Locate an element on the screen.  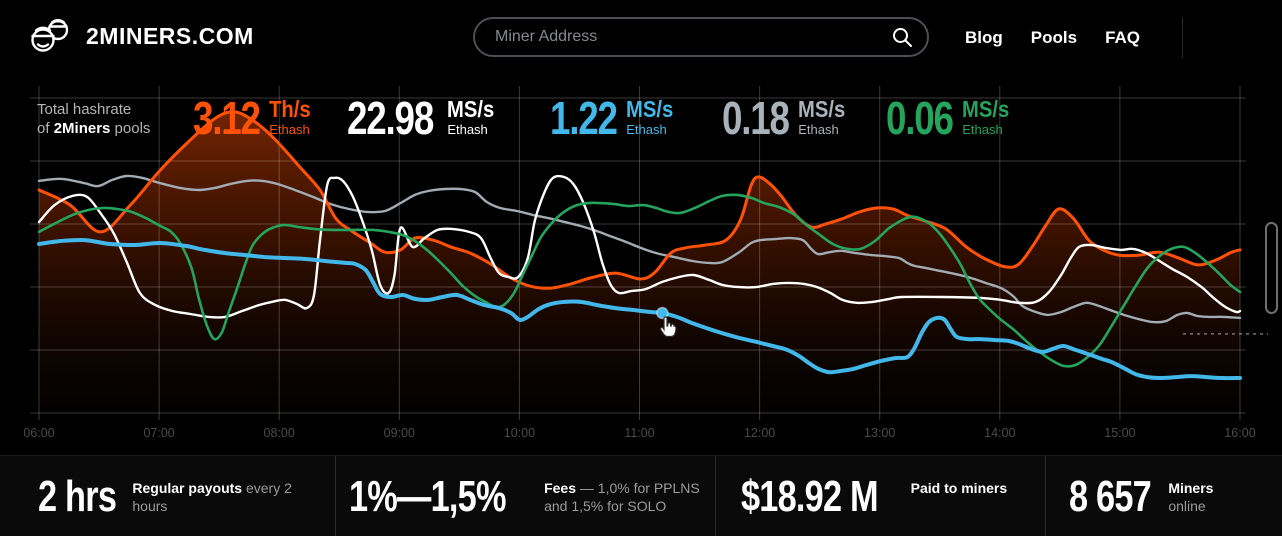
nav-pools: Pools is located at coordinates (1054, 37).